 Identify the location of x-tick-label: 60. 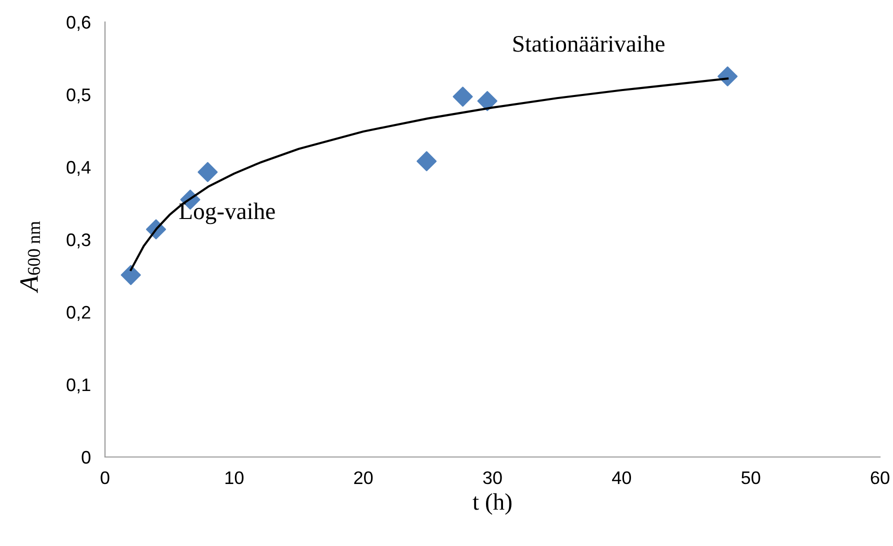
(880, 477).